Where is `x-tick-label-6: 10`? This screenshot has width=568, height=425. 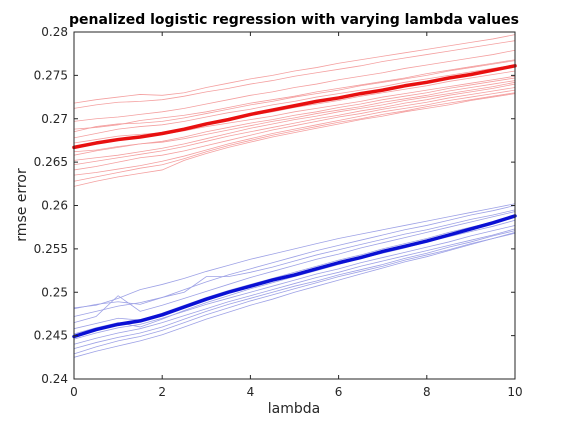
x-tick-label-6: 10 is located at coordinates (514, 392).